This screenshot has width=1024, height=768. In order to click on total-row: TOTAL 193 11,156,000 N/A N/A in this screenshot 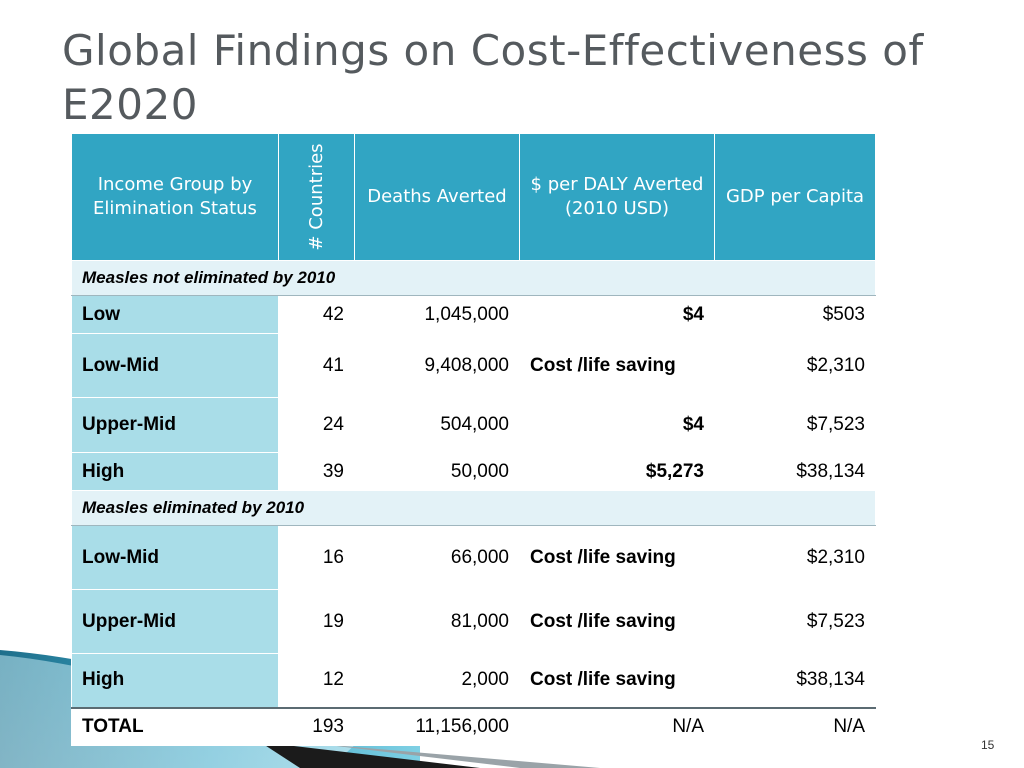, I will do `click(473, 726)`.